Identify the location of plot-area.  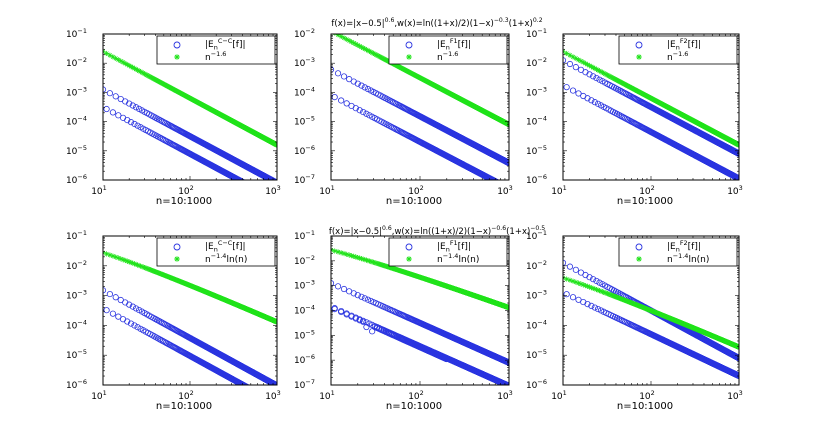
(650, 115).